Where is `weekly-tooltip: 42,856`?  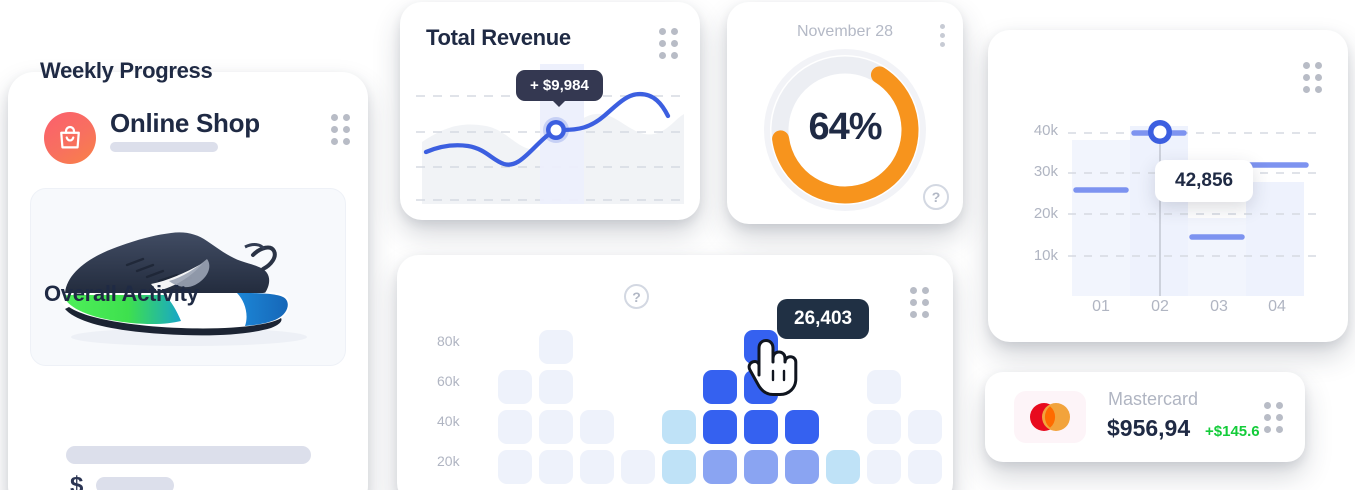 weekly-tooltip: 42,856 is located at coordinates (1204, 181).